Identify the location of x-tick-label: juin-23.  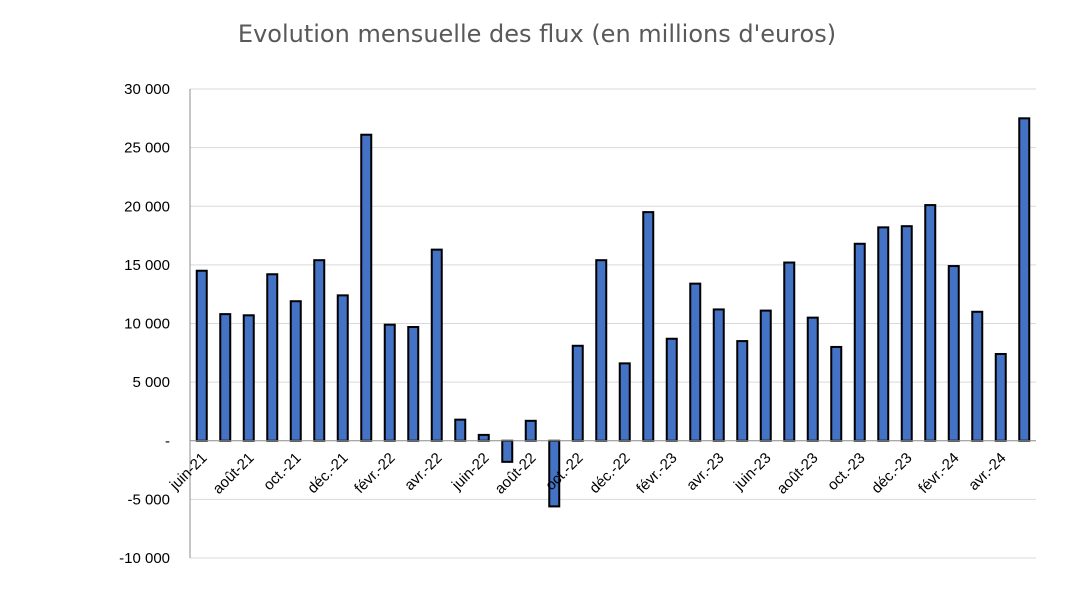
(752, 472).